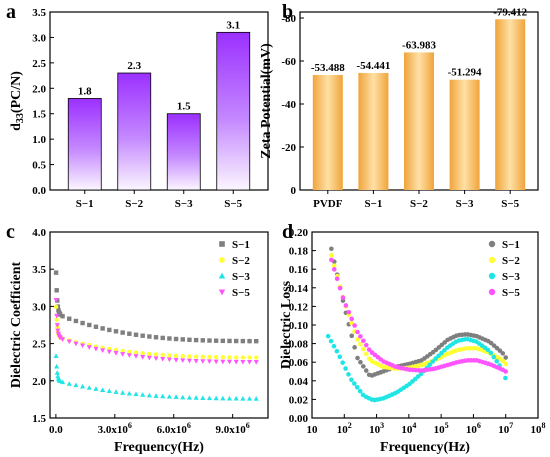 The height and width of the screenshot is (457, 550). Describe the element at coordinates (115, 428) in the screenshot. I see `x-tick-label: 3.0x10⁶` at that location.